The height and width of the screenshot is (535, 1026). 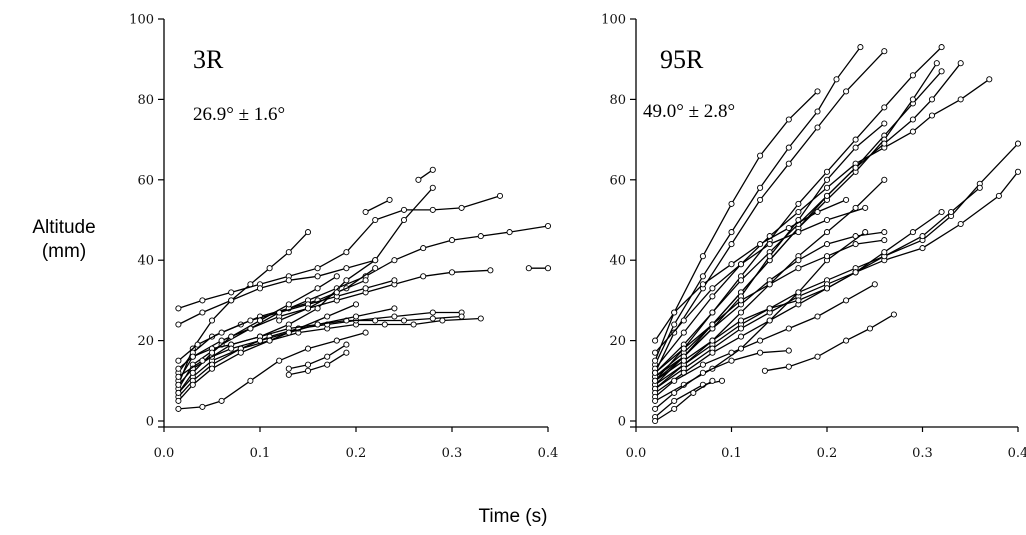 What do you see at coordinates (239, 114) in the screenshot?
I see `panel-annotation: 26.9° ± 1.6°` at bounding box center [239, 114].